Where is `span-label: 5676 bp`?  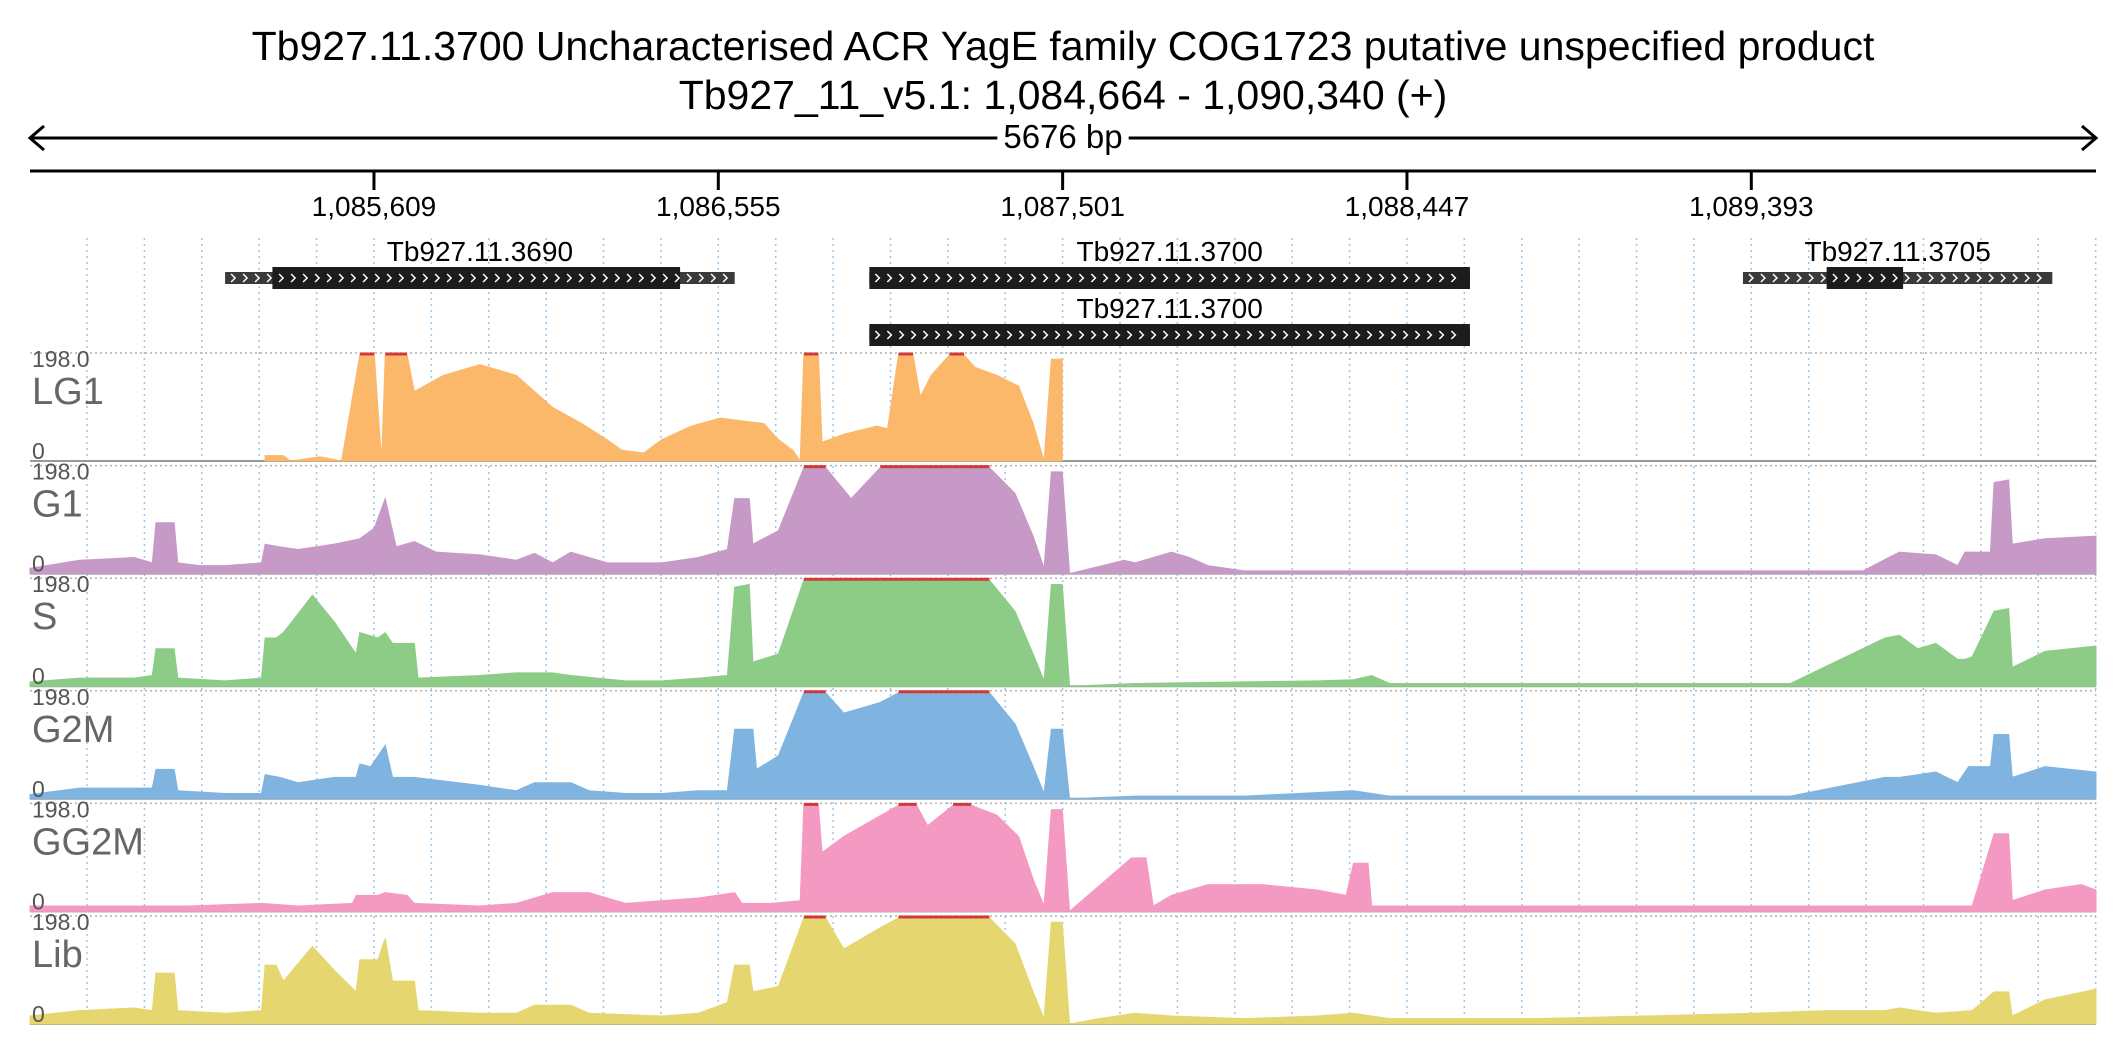
span-label: 5676 bp is located at coordinates (1062, 136).